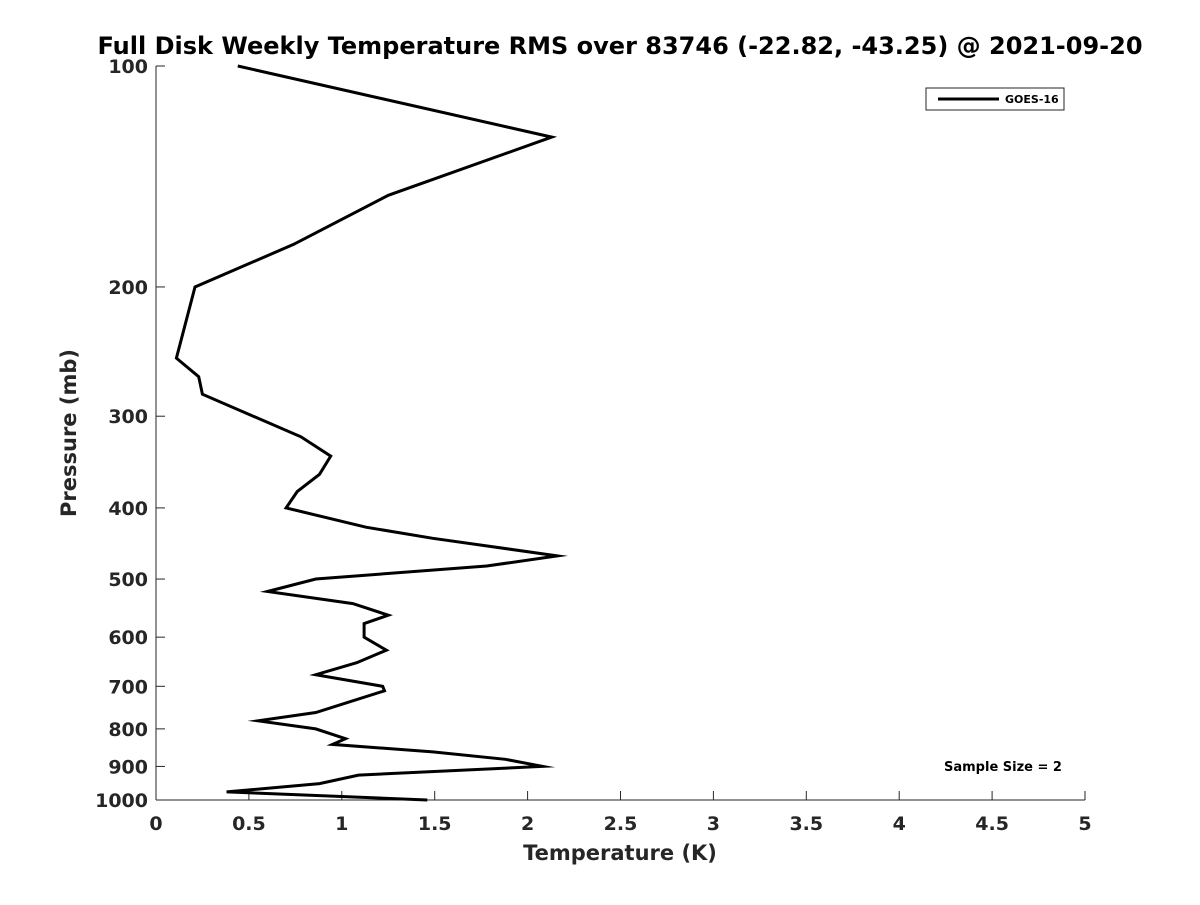 The image size is (1200, 905). What do you see at coordinates (69, 433) in the screenshot?
I see `y-axis-title: Pressure (mb)` at bounding box center [69, 433].